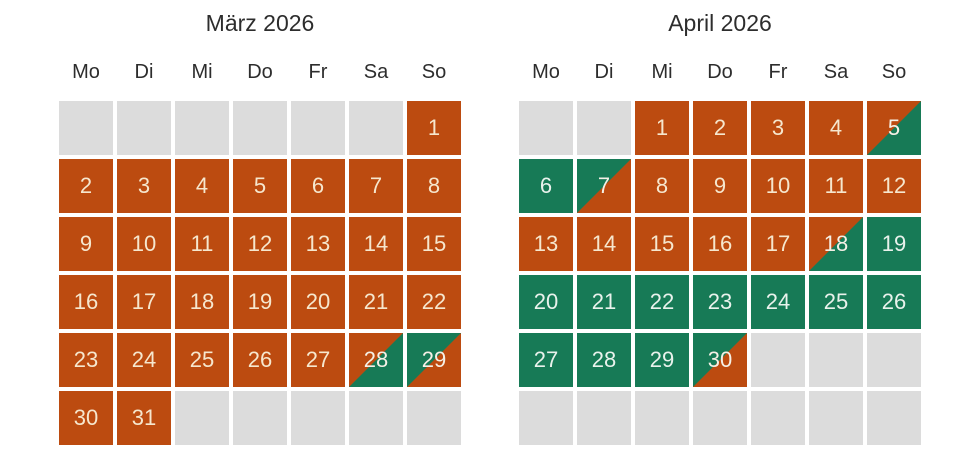 The width and height of the screenshot is (960, 449). I want to click on day-number: 18, so click(836, 243).